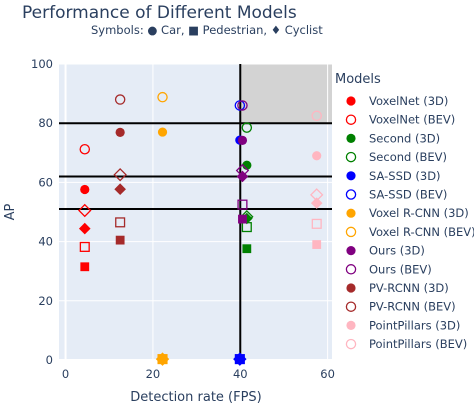  What do you see at coordinates (207, 30) in the screenshot?
I see `chart-subtitle: Symbols: ● Car, ■ Pedestrian, ♦ Cyclist` at bounding box center [207, 30].